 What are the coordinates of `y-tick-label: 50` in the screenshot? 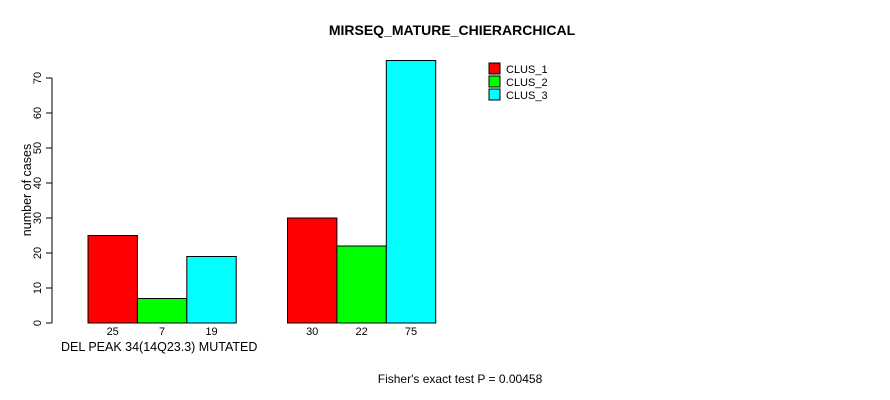 It's located at (38, 148).